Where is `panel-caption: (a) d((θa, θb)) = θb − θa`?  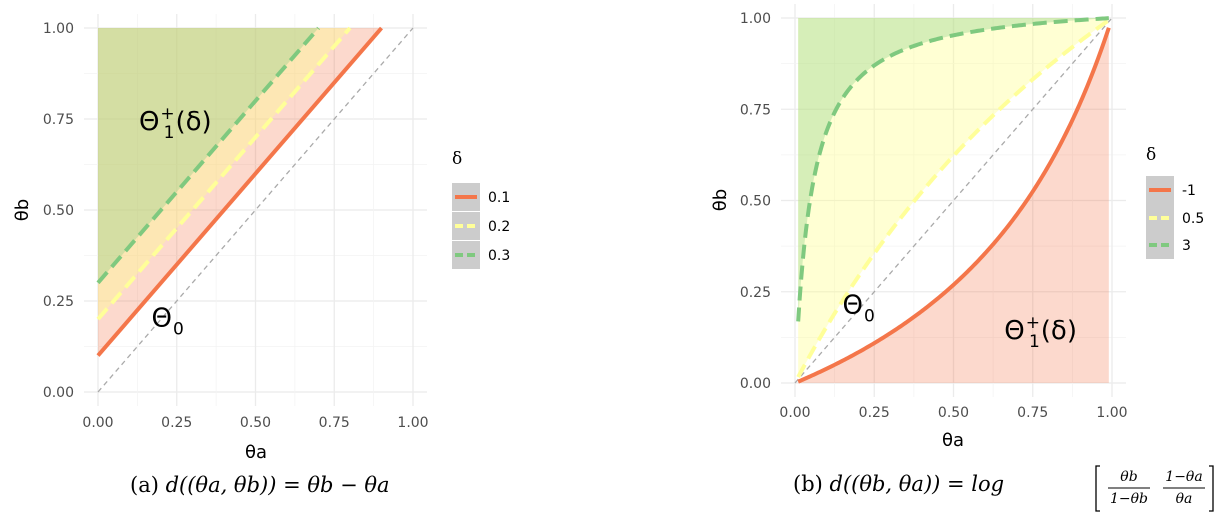
panel-caption: (a) d((θa, θb)) = θb − θa is located at coordinates (260, 485).